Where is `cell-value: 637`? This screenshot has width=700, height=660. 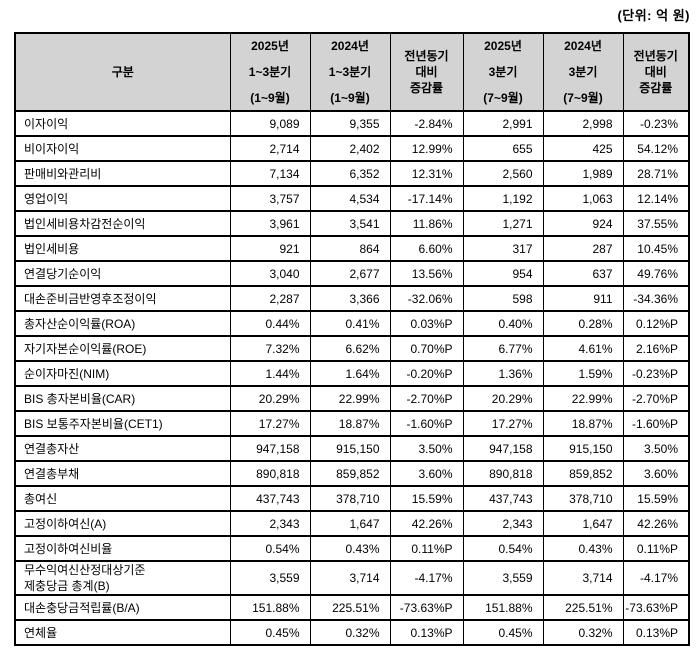
cell-value: 637 is located at coordinates (583, 273).